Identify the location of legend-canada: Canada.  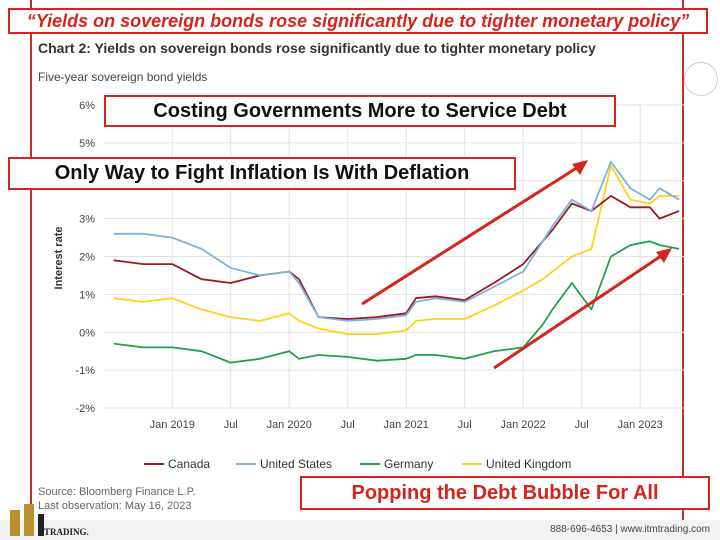
(177, 464).